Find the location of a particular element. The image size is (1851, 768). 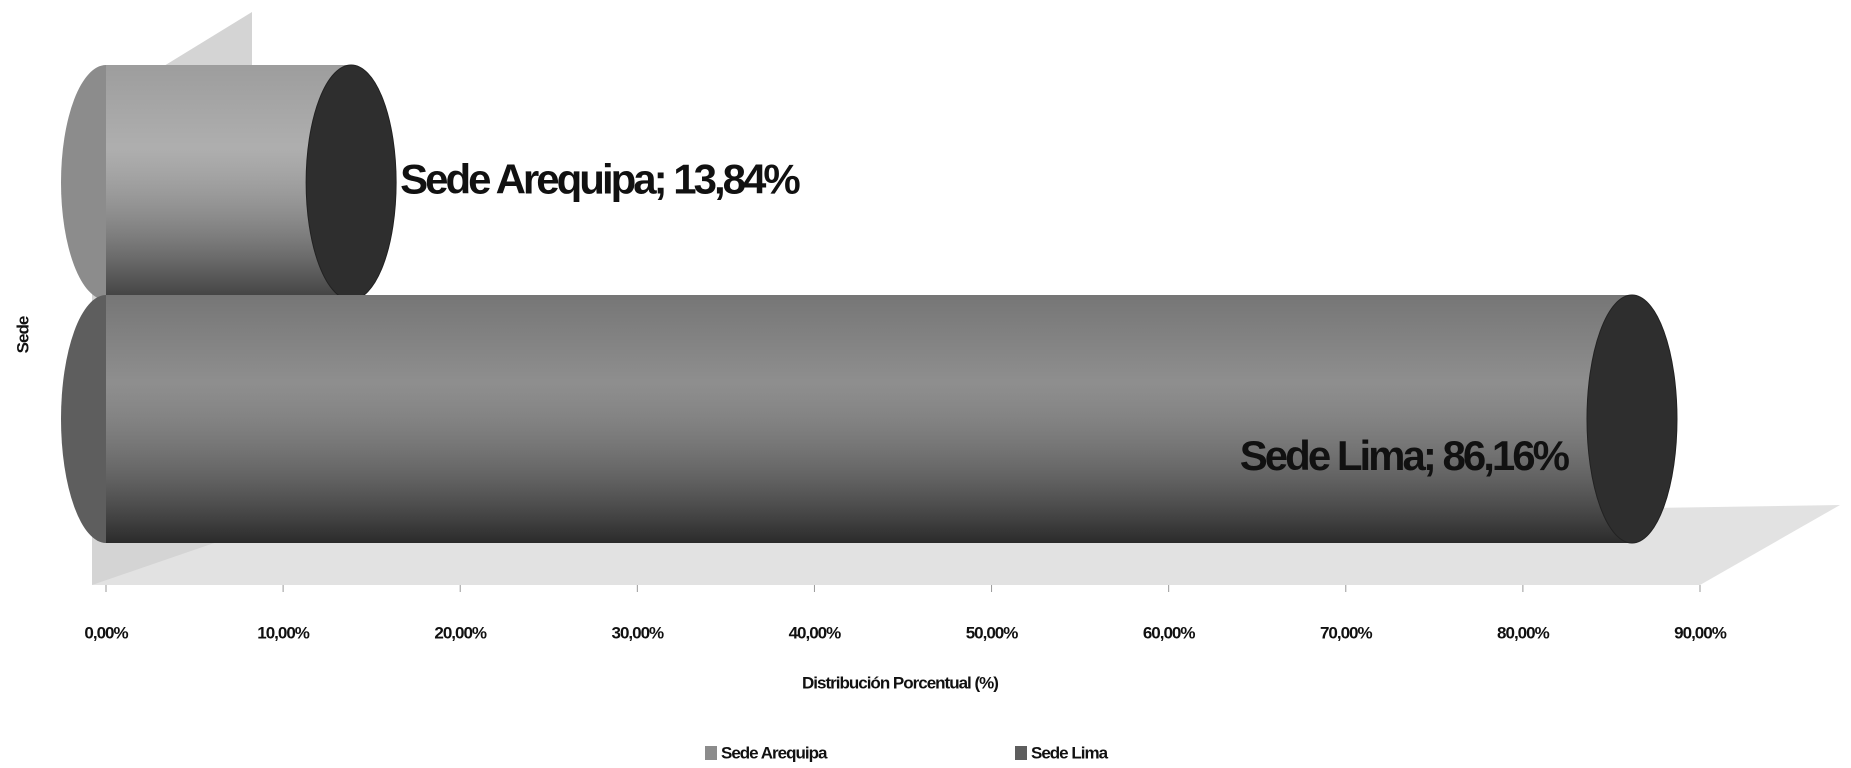

x-tick-label: 70,00% is located at coordinates (1346, 632).